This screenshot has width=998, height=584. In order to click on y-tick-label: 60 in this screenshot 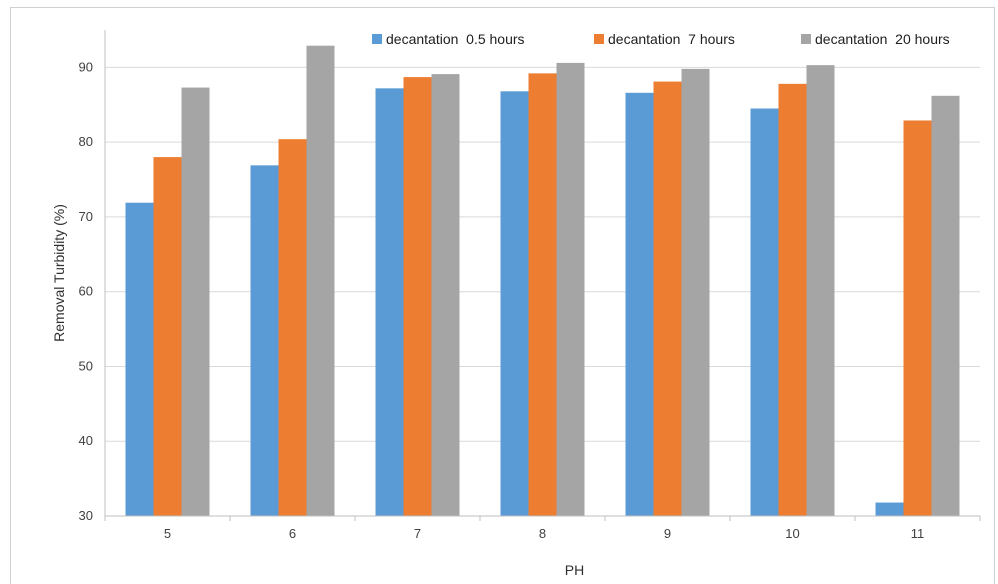, I will do `click(86, 291)`.